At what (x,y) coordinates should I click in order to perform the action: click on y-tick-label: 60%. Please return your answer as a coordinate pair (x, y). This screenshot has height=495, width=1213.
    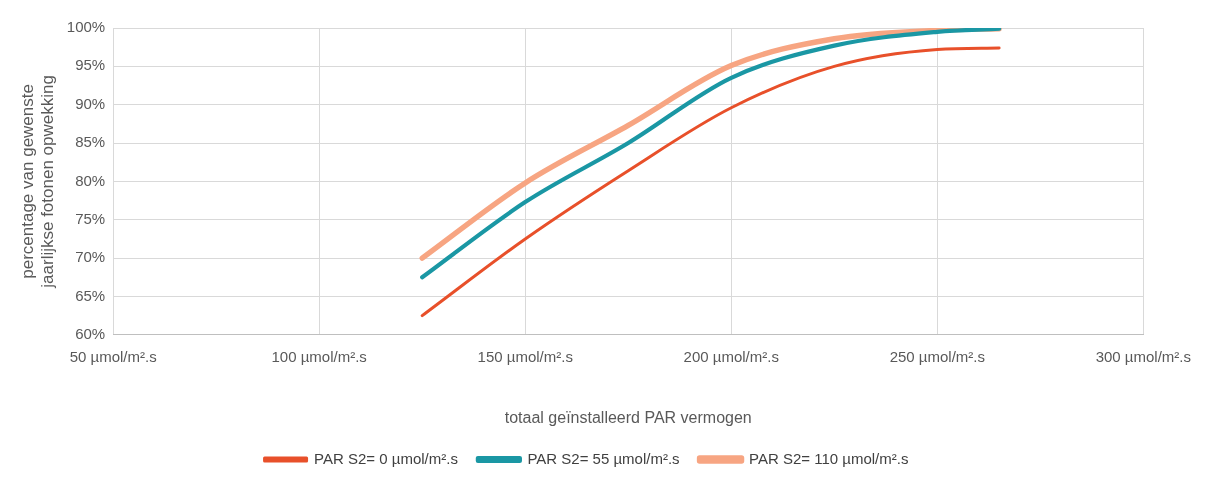
    Looking at the image, I should click on (90, 333).